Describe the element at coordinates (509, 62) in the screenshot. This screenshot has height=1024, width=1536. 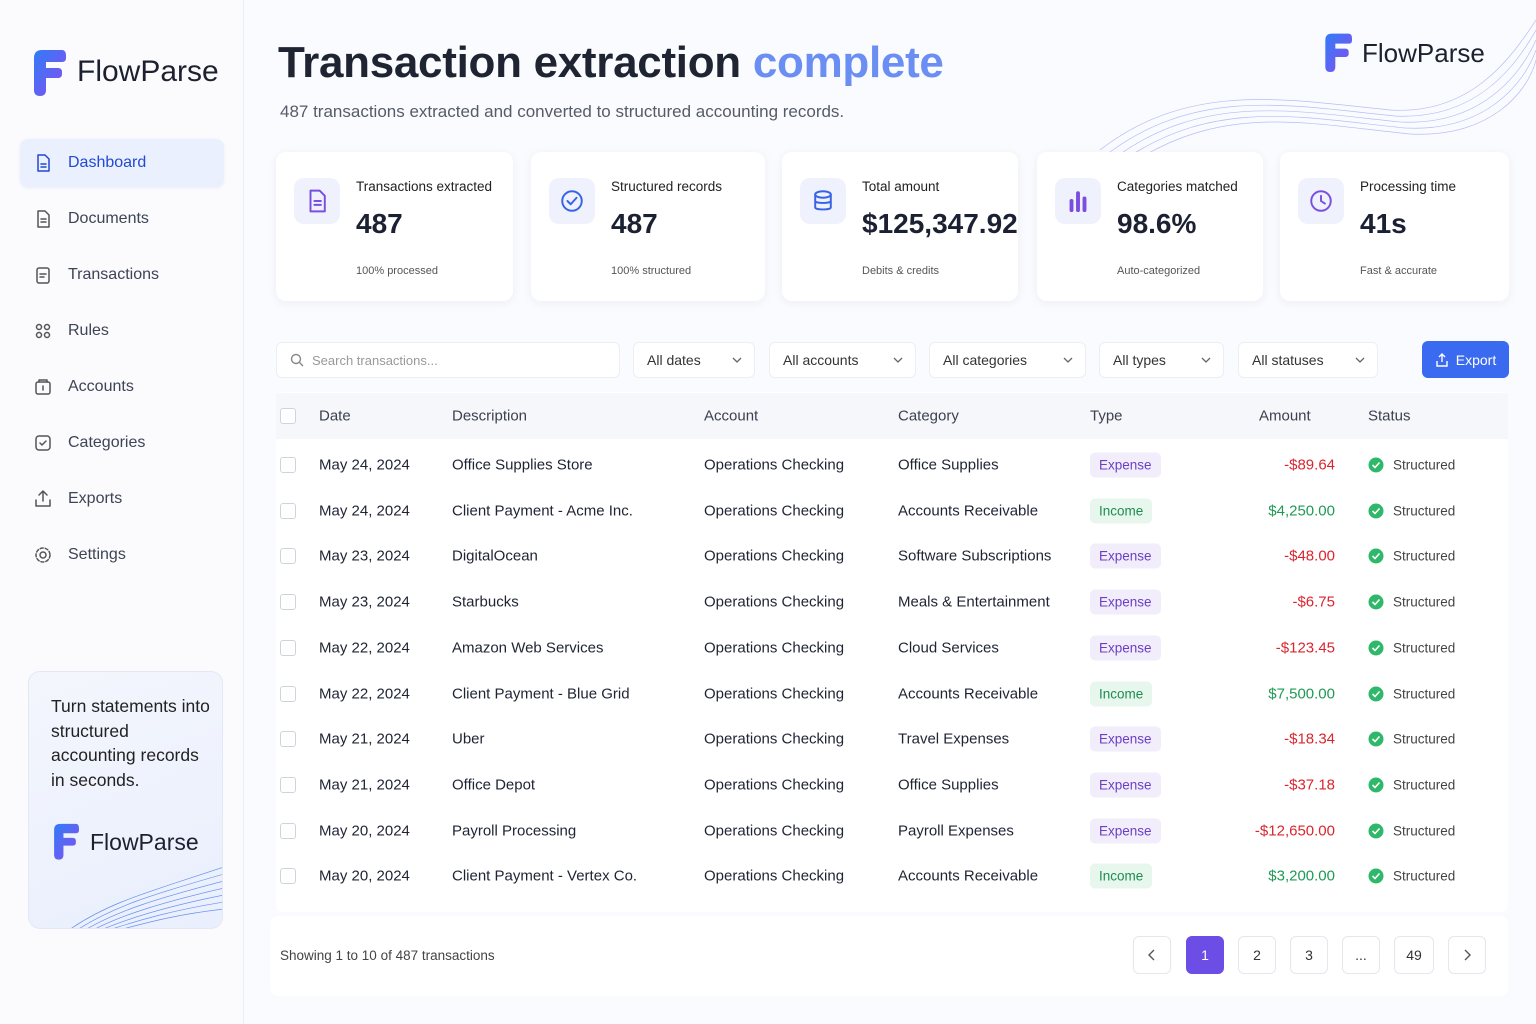
I see `title: Transaction extraction` at that location.